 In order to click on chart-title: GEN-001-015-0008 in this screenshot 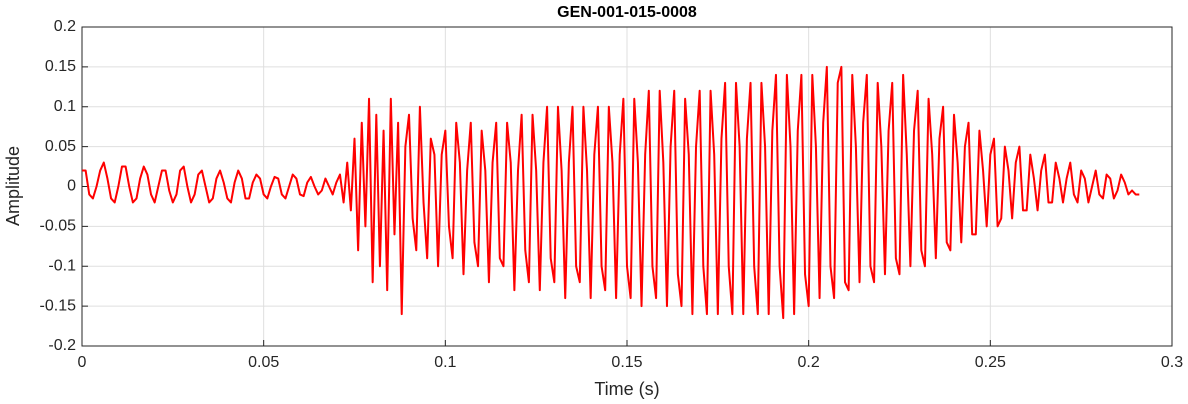, I will do `click(627, 12)`.